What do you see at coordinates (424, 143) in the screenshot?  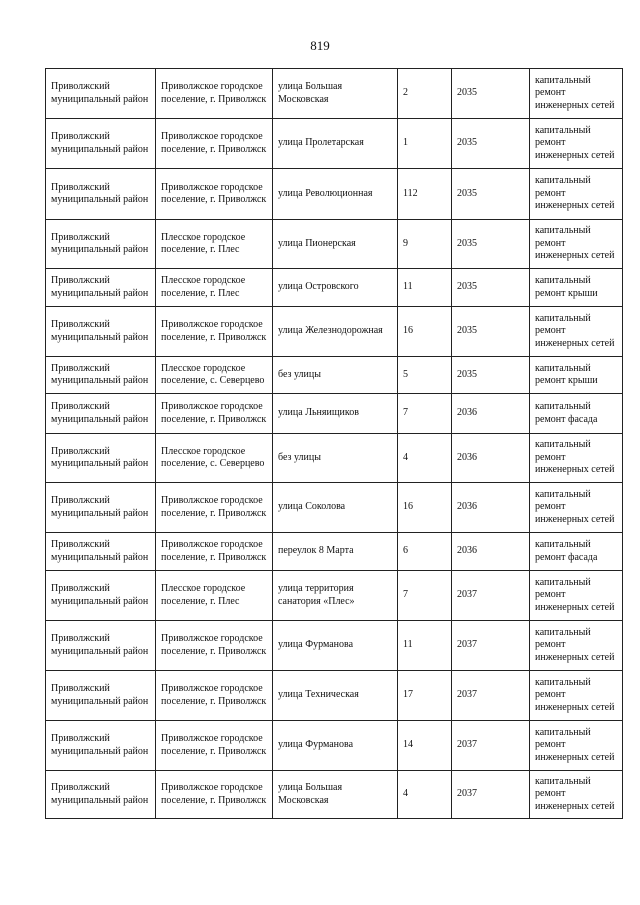 I see `house-number-cell: 1` at bounding box center [424, 143].